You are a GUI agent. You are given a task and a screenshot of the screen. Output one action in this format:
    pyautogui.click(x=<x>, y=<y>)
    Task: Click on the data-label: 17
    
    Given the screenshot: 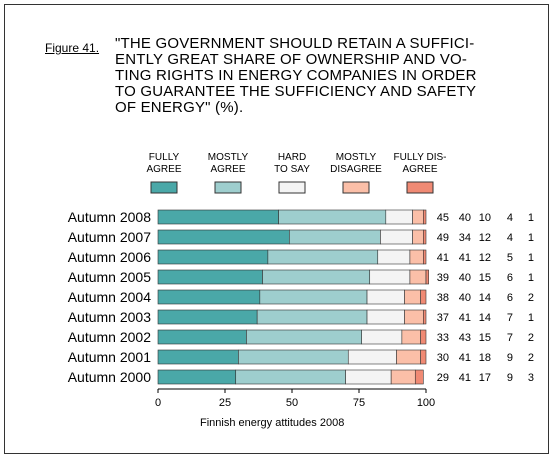 What is the action you would take?
    pyautogui.click(x=485, y=378)
    